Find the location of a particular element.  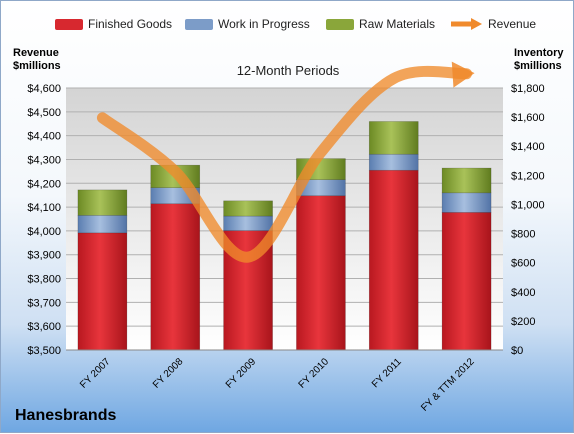

left-tick-label: $4,100 is located at coordinates (44, 208).